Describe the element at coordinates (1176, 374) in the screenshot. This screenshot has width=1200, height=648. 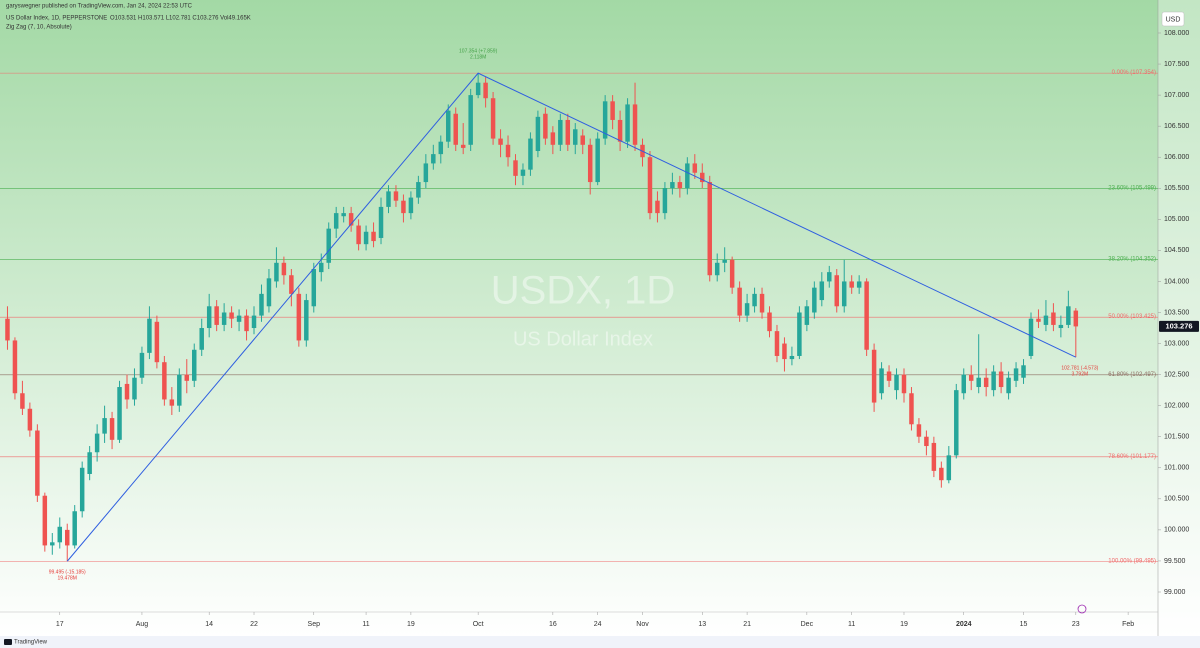
I see `y-tick-label: 102.500` at that location.